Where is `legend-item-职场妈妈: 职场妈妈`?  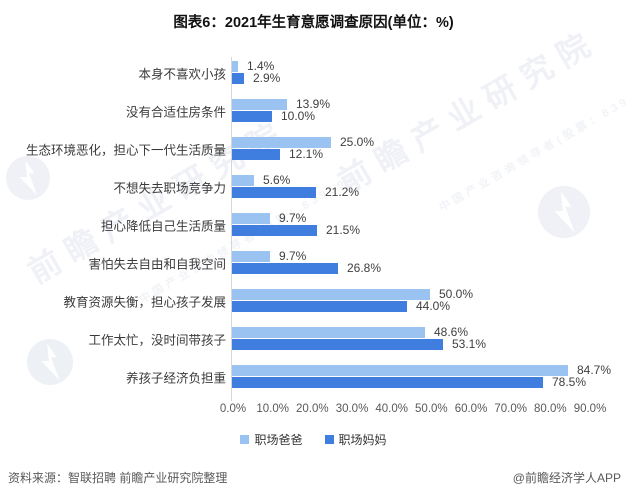
legend-item-职场妈妈: 职场妈妈 is located at coordinates (355, 439).